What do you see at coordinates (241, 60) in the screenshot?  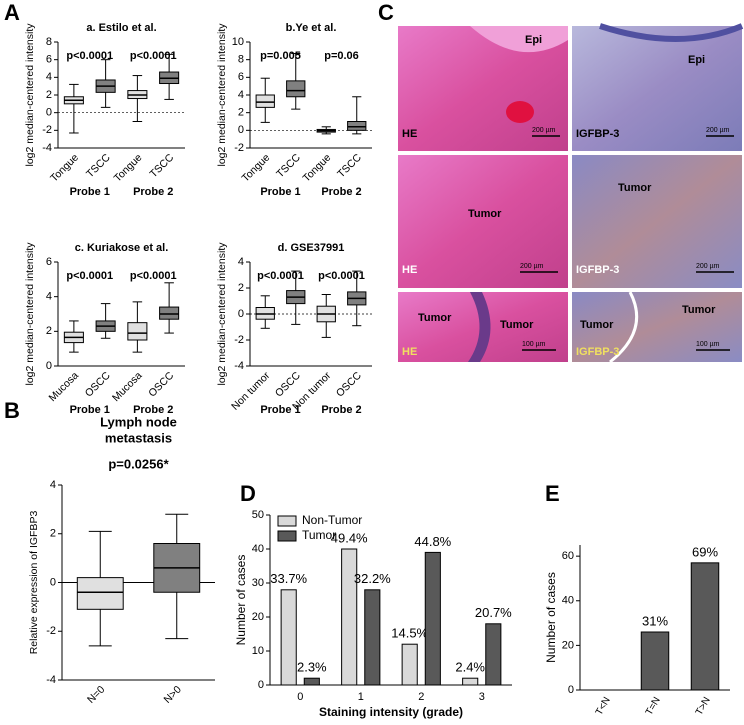 I see `y-tick-label: 8` at bounding box center [241, 60].